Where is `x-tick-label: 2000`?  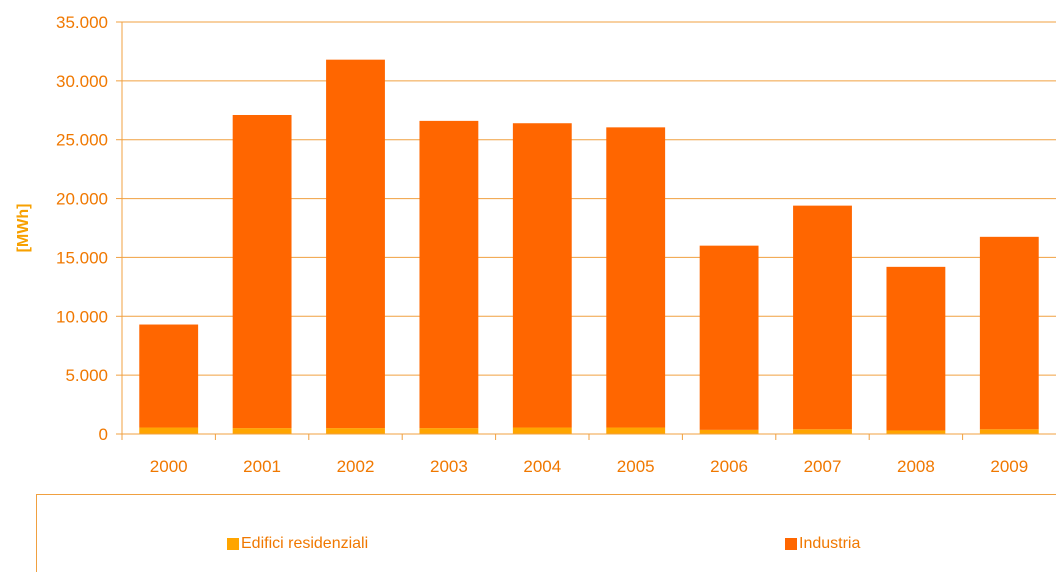
x-tick-label: 2000 is located at coordinates (169, 466).